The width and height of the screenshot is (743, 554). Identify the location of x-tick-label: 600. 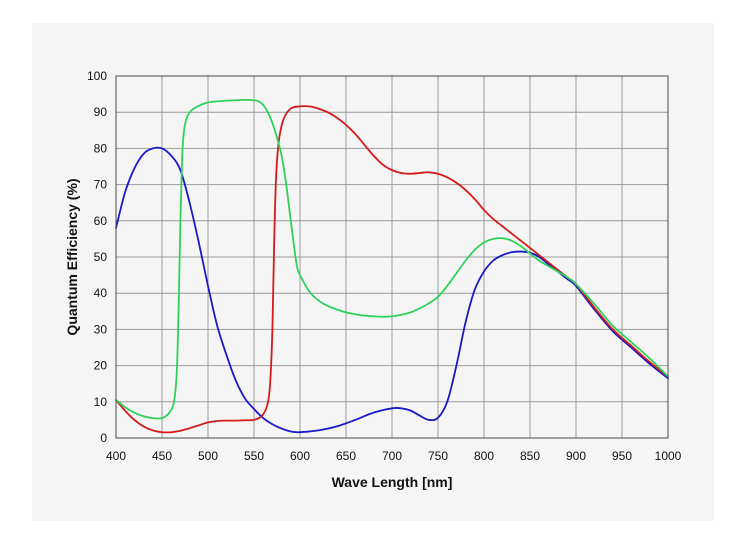
(300, 456).